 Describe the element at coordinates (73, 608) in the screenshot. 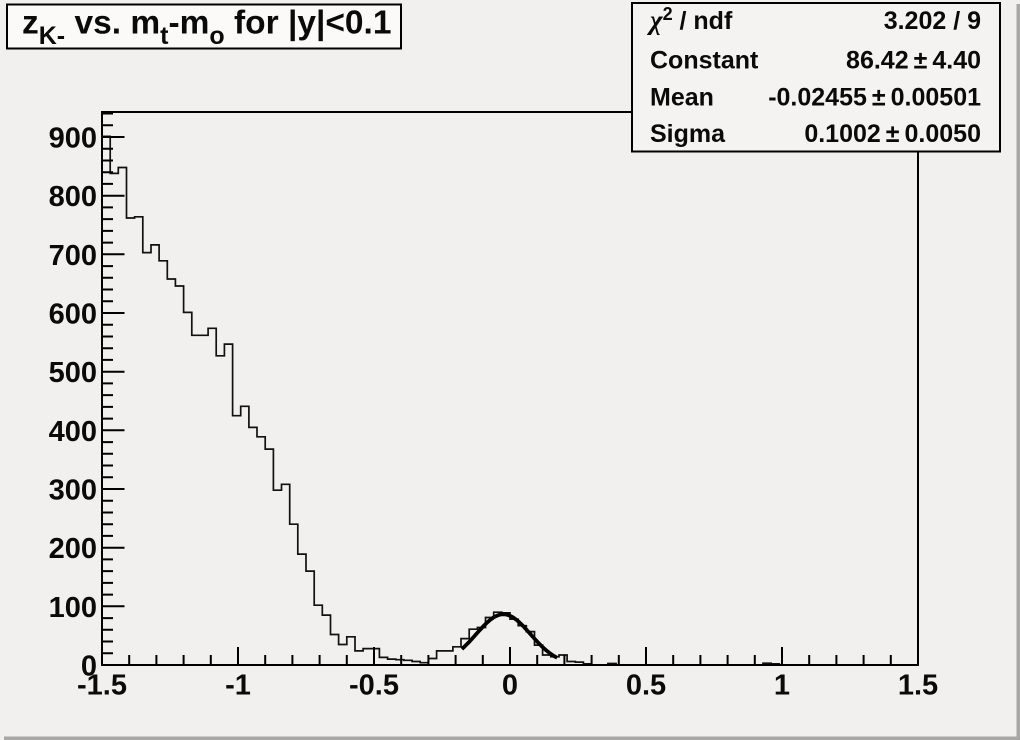

I see `svg-text: 100` at that location.